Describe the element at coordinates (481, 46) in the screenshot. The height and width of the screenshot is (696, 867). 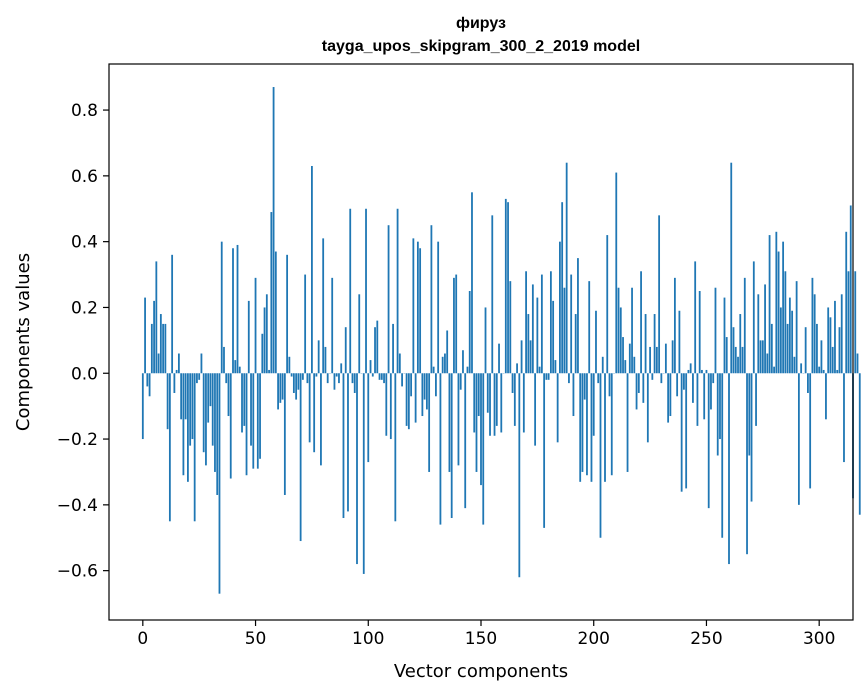
I see `chart-subtitle: tayga_upos_skipgram_300_2_2019 model` at that location.